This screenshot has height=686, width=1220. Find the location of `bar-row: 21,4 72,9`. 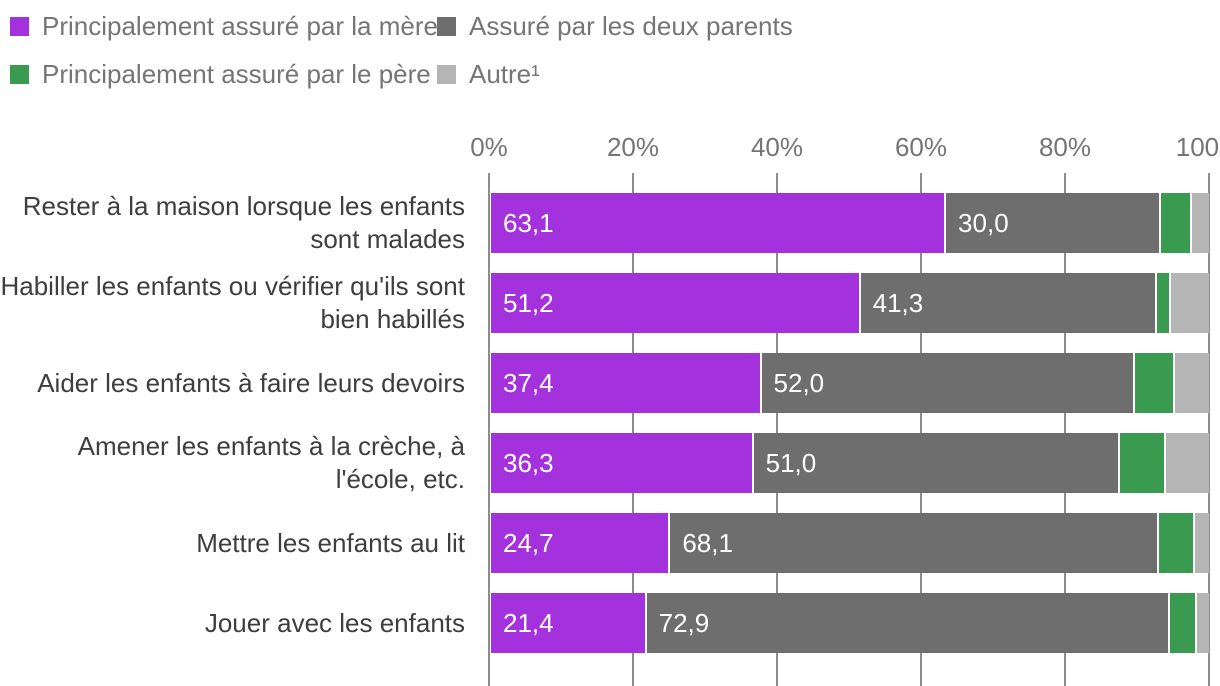

bar-row: 21,4 72,9 is located at coordinates (850, 623).